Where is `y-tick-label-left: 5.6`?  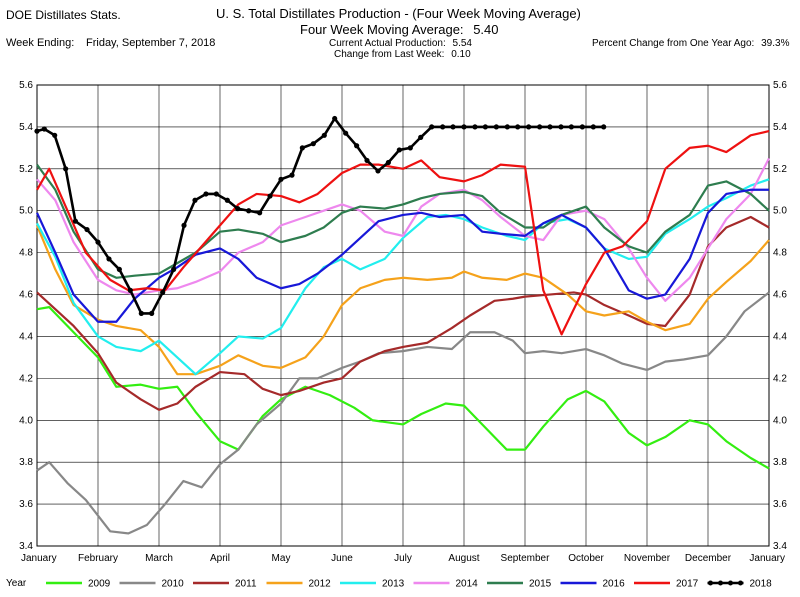 y-tick-label-left: 5.6 is located at coordinates (26, 85).